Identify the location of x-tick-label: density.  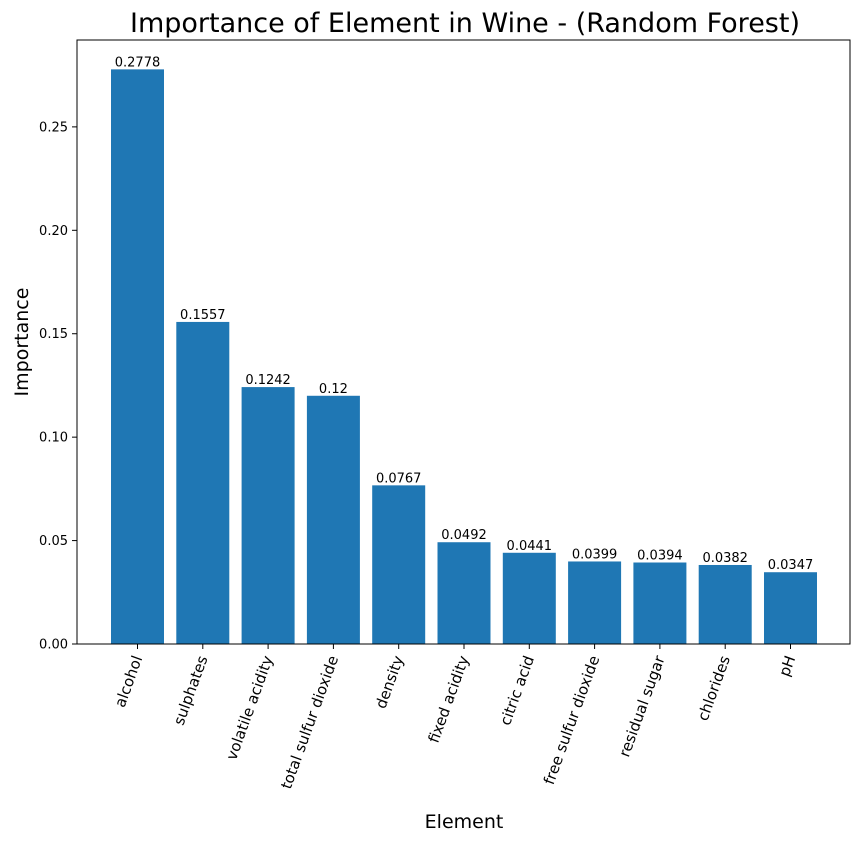
(390, 682).